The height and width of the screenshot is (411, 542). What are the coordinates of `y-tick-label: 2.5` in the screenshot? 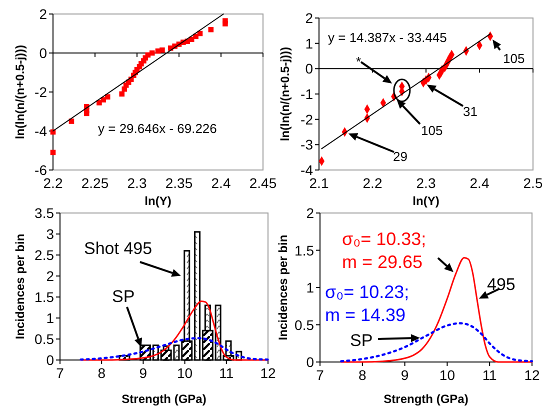 It's located at (44, 255).